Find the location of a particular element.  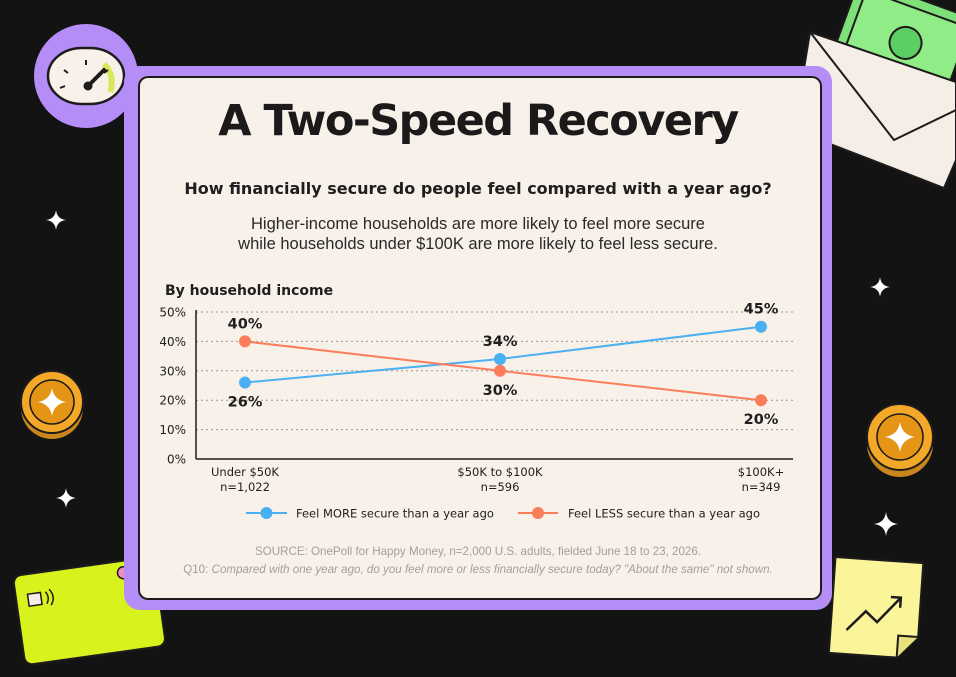

x-tick-label: $50K to $100K is located at coordinates (500, 472).